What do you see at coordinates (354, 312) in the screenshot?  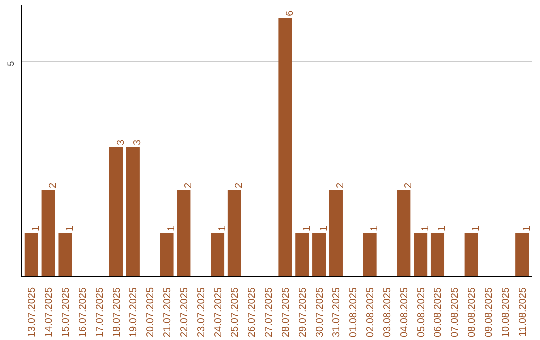 I see `x-tick-label: 01.08.2025` at bounding box center [354, 312].